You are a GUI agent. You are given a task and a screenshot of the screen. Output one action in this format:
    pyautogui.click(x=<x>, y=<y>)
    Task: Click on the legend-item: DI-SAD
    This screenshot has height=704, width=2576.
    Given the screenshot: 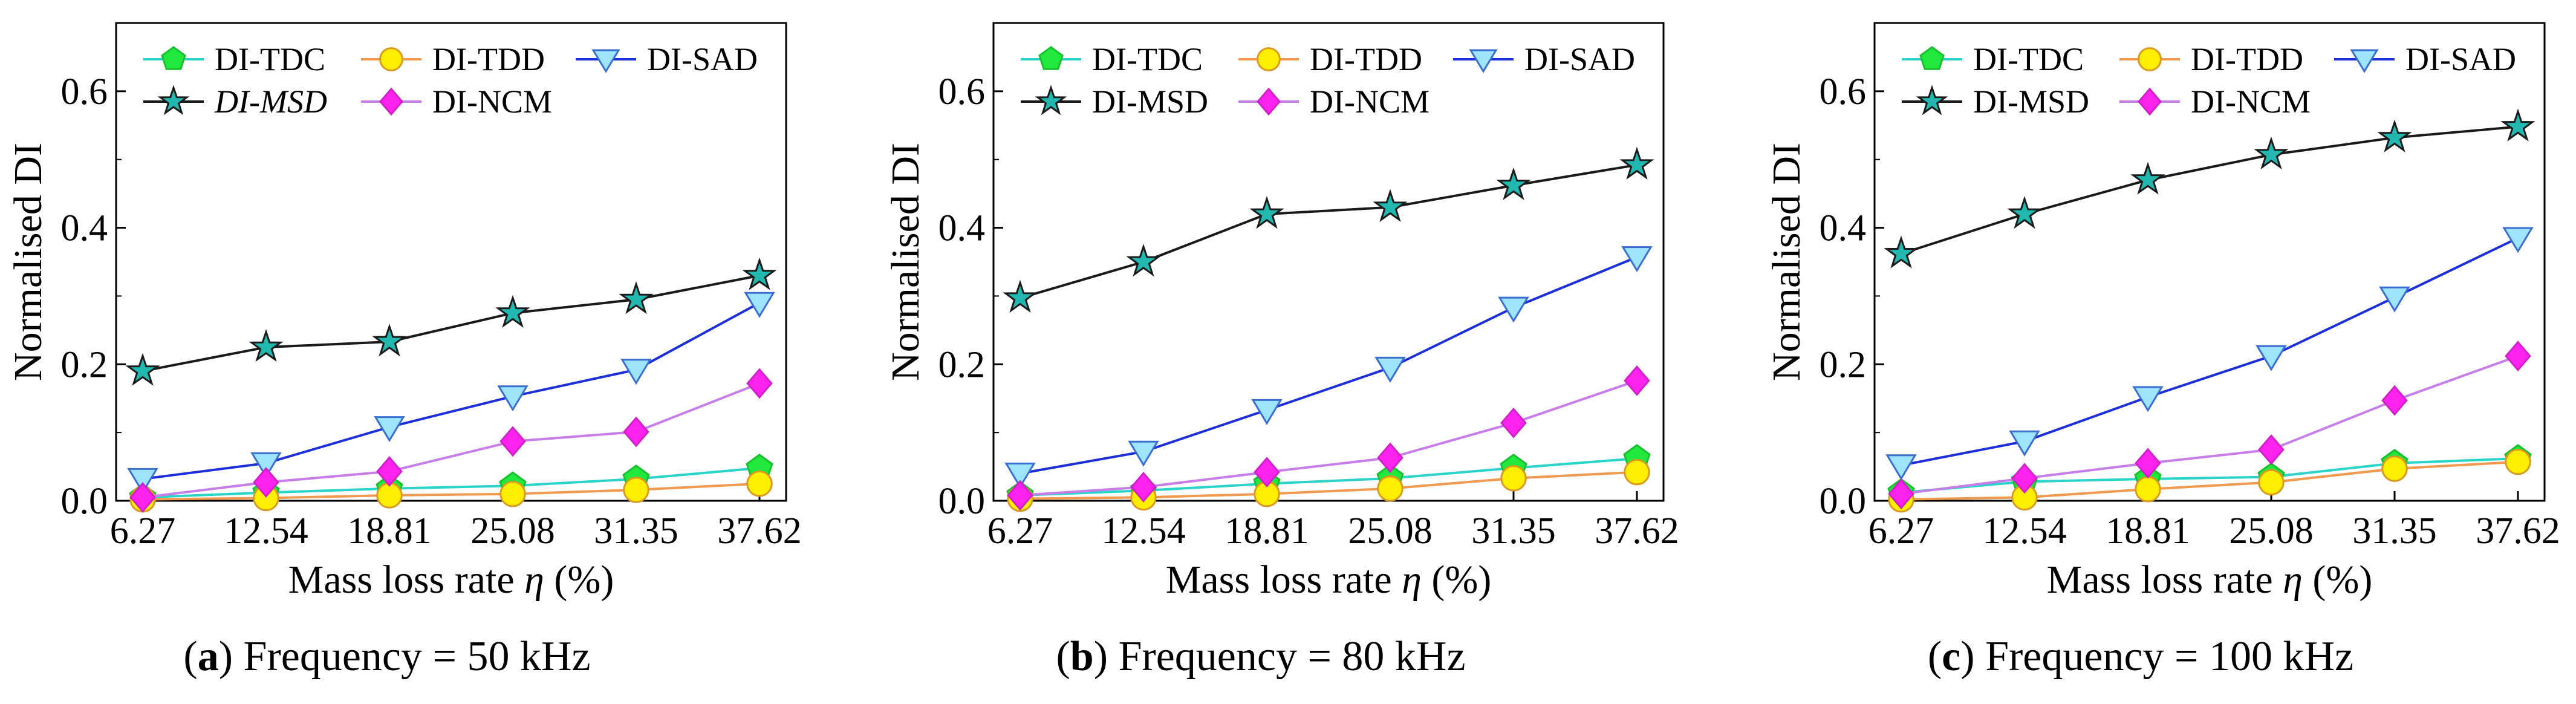 What is the action you would take?
    pyautogui.click(x=667, y=59)
    